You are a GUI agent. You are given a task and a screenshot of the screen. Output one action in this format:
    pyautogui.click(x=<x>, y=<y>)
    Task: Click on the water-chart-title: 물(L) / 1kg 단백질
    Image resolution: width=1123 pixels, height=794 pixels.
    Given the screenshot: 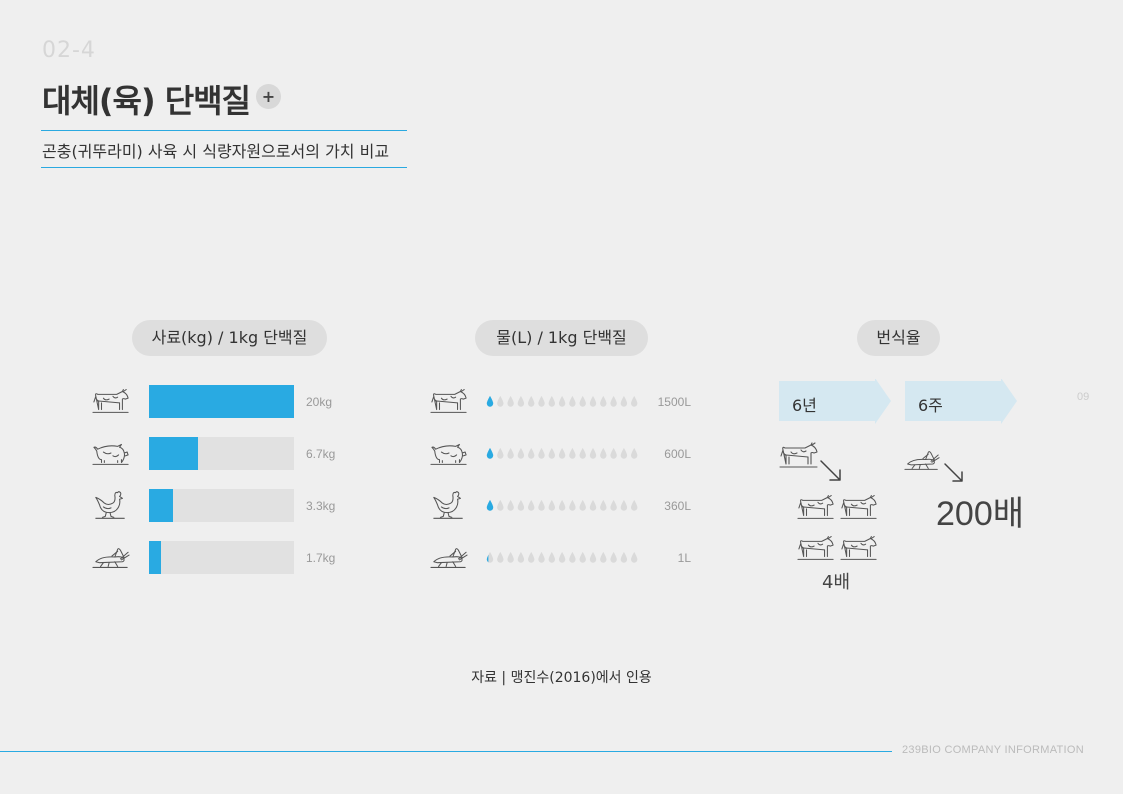 What is the action you would take?
    pyautogui.click(x=561, y=338)
    